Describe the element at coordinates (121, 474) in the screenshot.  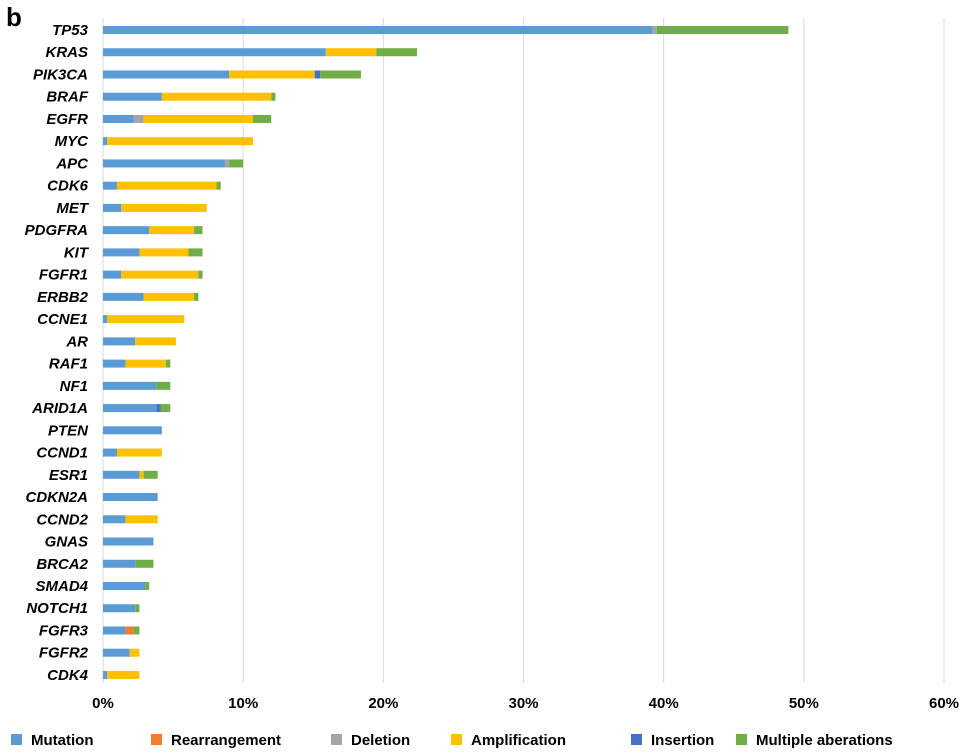
I see `bar-esr1-mutation` at that location.